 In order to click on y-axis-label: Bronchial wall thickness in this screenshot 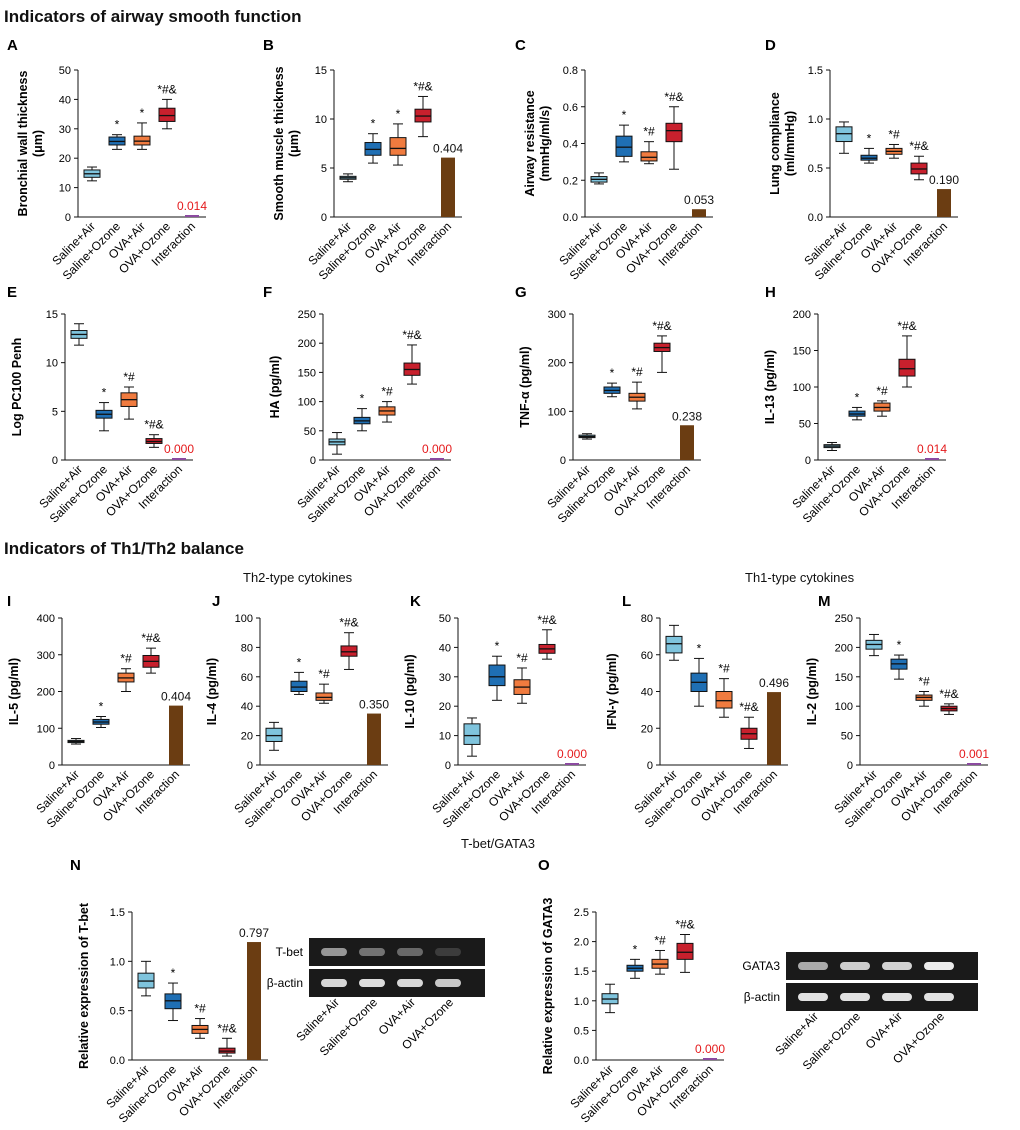, I will do `click(23, 144)`.